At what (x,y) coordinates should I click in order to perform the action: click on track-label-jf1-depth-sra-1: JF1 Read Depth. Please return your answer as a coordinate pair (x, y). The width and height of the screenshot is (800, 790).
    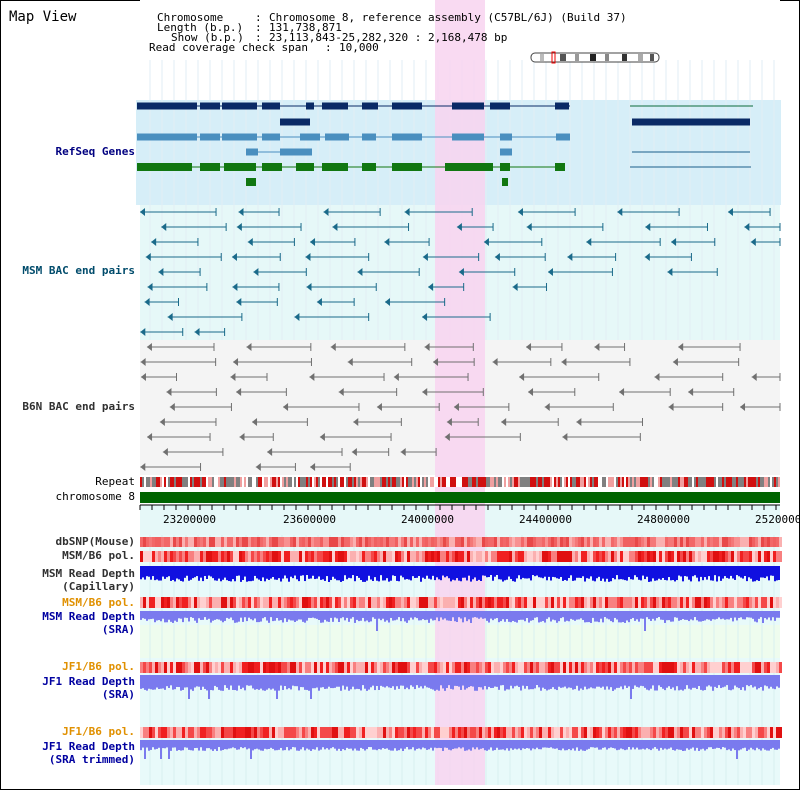
    Looking at the image, I should click on (88, 681).